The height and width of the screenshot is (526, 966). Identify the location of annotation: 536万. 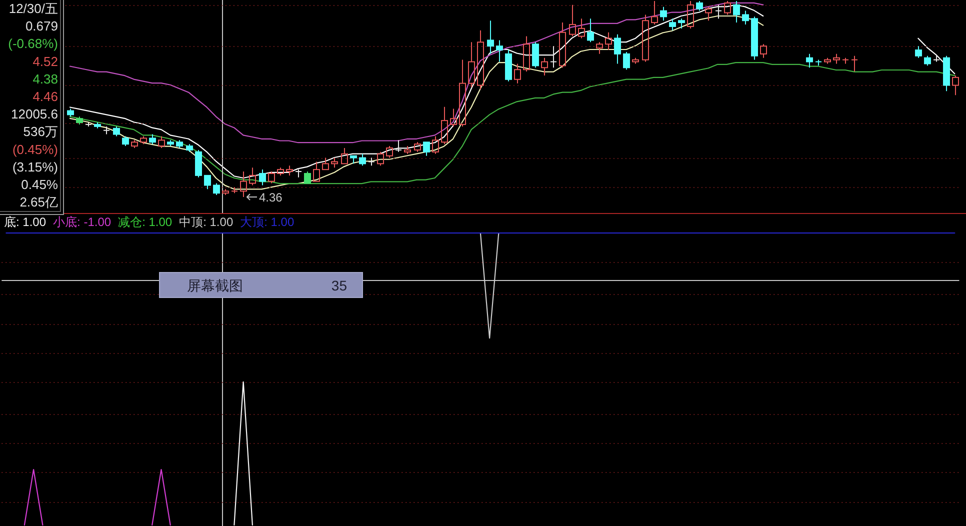
(40, 132).